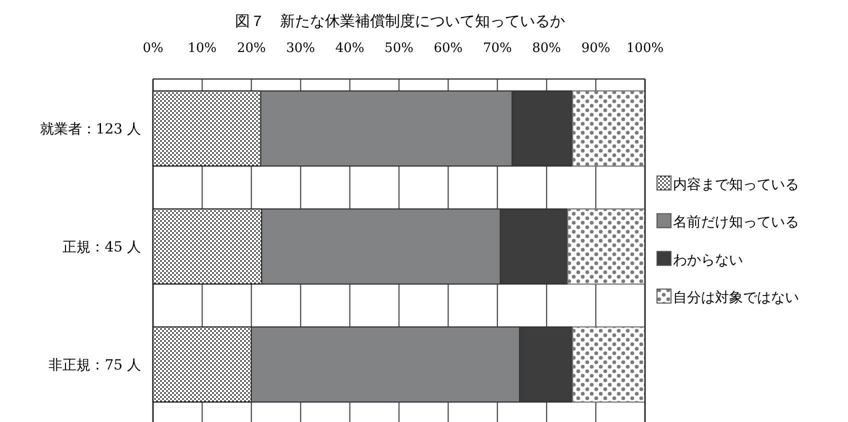 The width and height of the screenshot is (848, 422). Describe the element at coordinates (251, 48) in the screenshot. I see `x-tick-label: 20%` at that location.